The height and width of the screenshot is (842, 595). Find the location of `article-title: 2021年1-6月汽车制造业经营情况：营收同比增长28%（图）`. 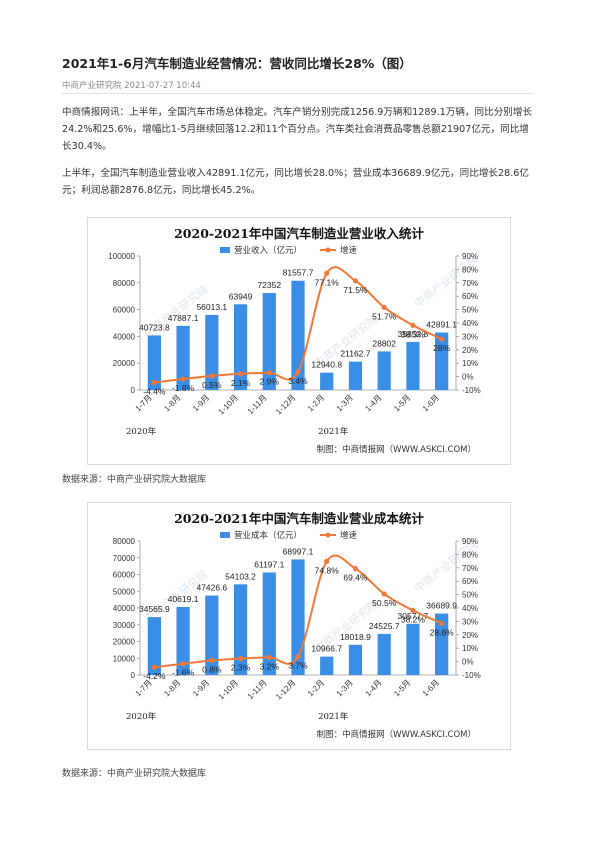

article-title: 2021年1-6月汽车制造业经营情况：营收同比增长28%（图） is located at coordinates (237, 63).